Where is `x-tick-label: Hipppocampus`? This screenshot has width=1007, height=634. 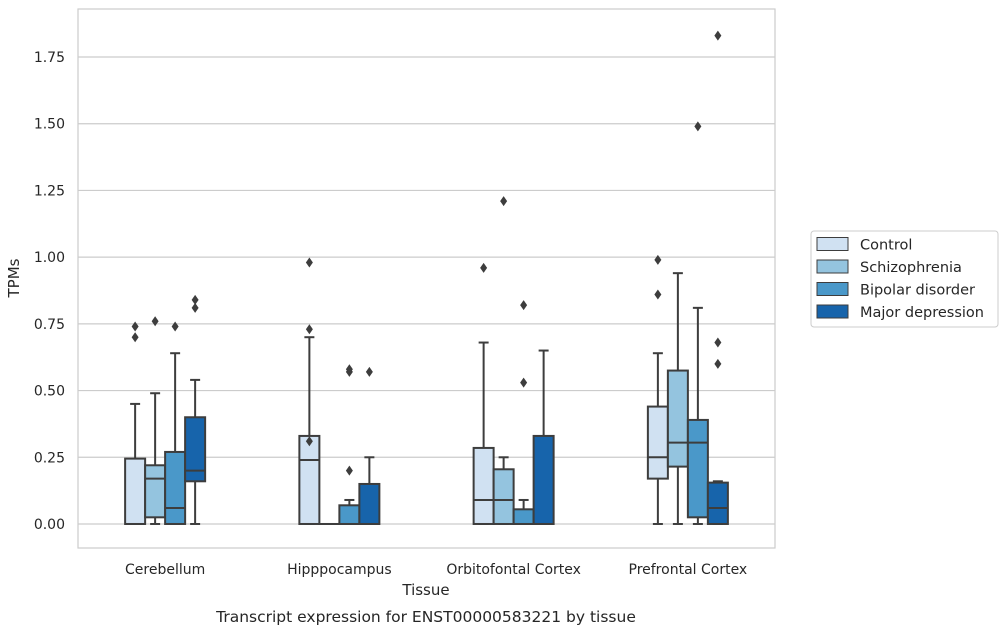
x-tick-label: Hipppocampus is located at coordinates (339, 570).